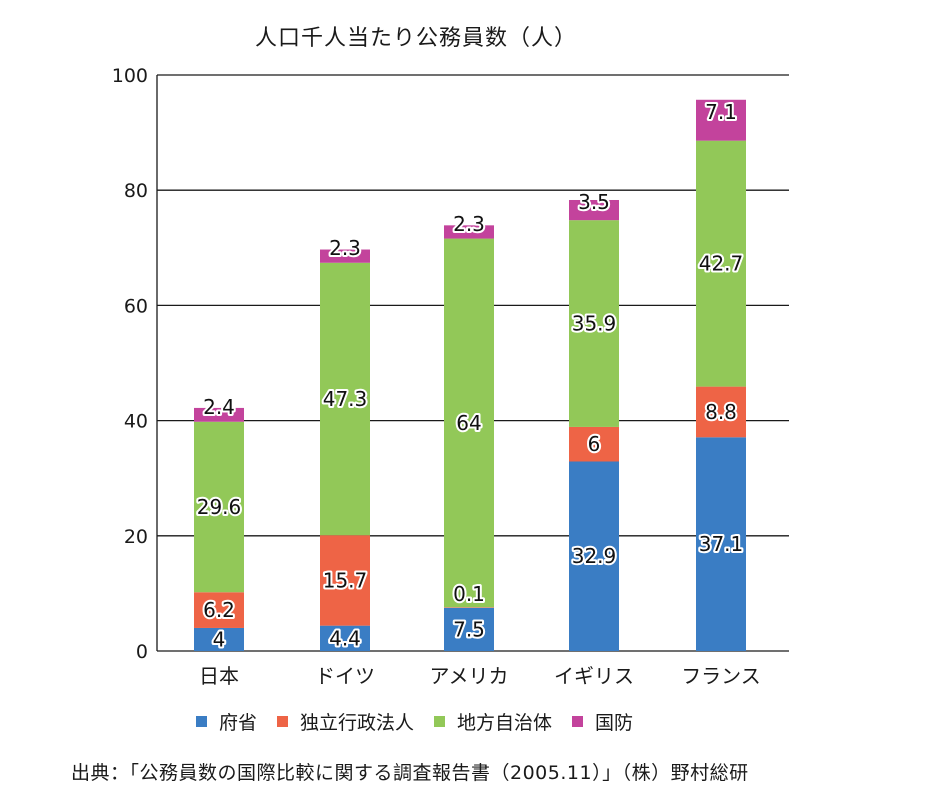 The image size is (941, 804). What do you see at coordinates (416, 38) in the screenshot?
I see `chart-title: 人口千人当たり公務員数（人）` at bounding box center [416, 38].